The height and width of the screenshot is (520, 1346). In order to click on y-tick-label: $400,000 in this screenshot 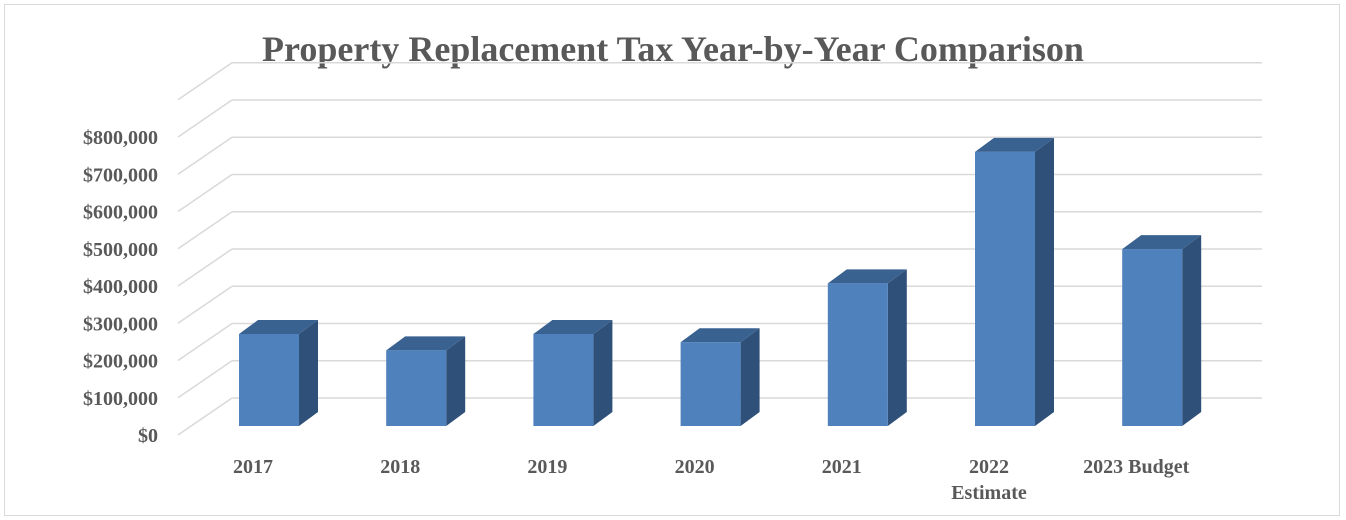, I will do `click(120, 287)`.